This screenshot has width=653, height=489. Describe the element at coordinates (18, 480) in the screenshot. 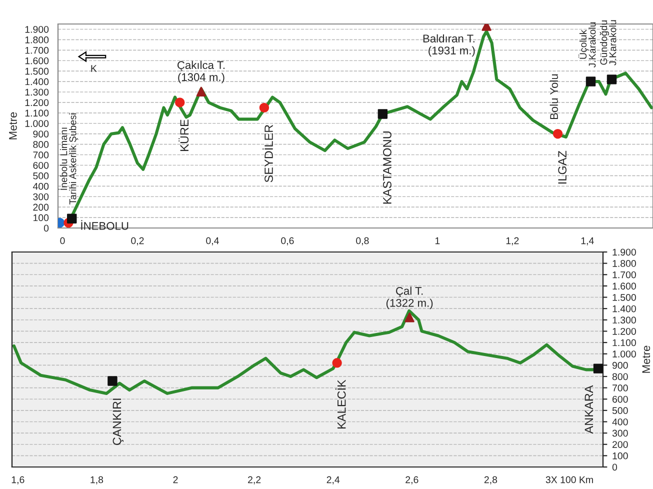

I see `x-tick-label: 1,6` at that location.